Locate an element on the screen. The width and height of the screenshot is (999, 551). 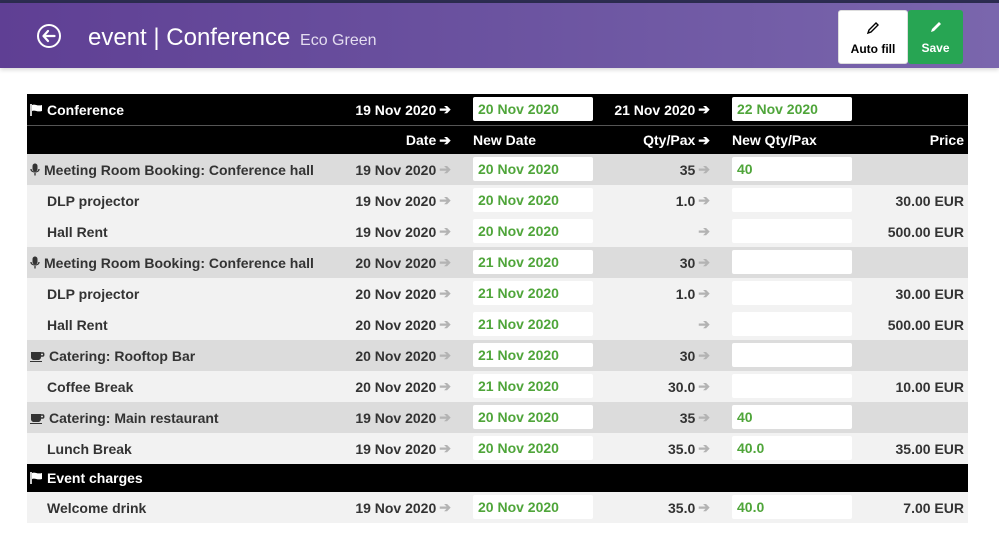
event-charges-header-row: Event charges is located at coordinates (497, 478).